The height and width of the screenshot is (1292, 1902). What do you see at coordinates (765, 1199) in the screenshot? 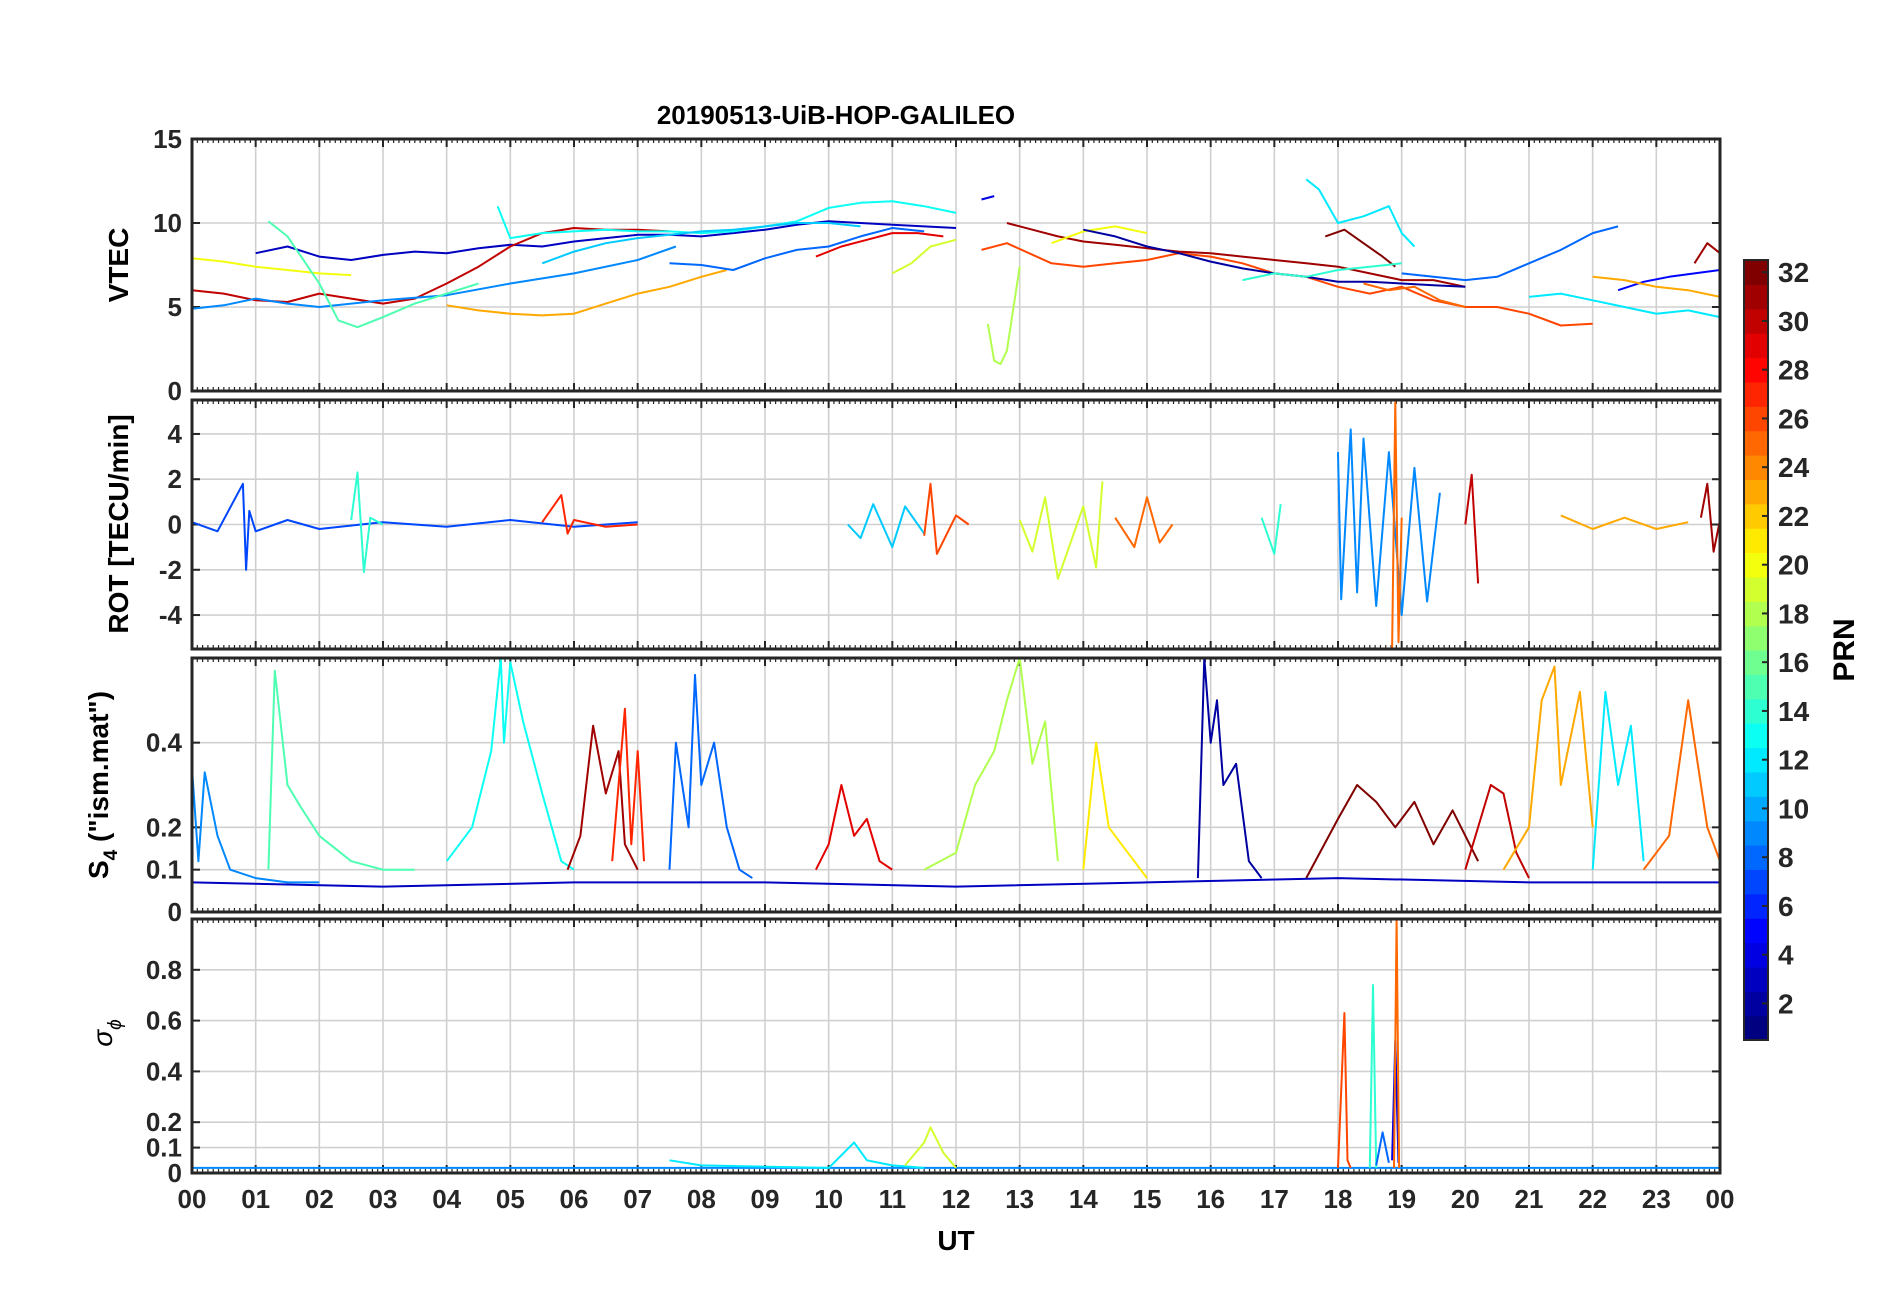
I see `x-tick-label: 09` at bounding box center [765, 1199].